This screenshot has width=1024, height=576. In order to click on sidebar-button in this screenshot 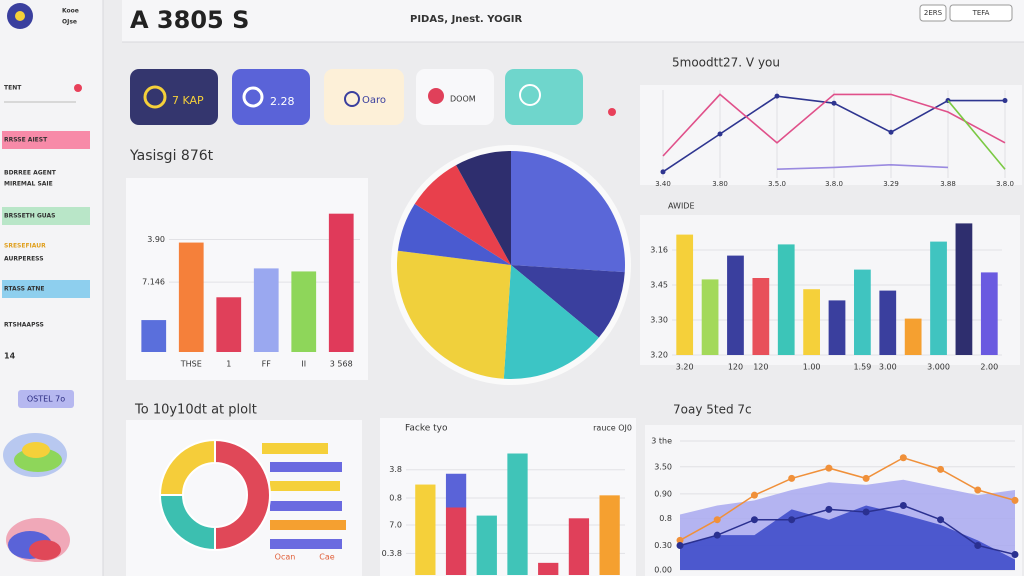, I will do `click(46, 399)`.